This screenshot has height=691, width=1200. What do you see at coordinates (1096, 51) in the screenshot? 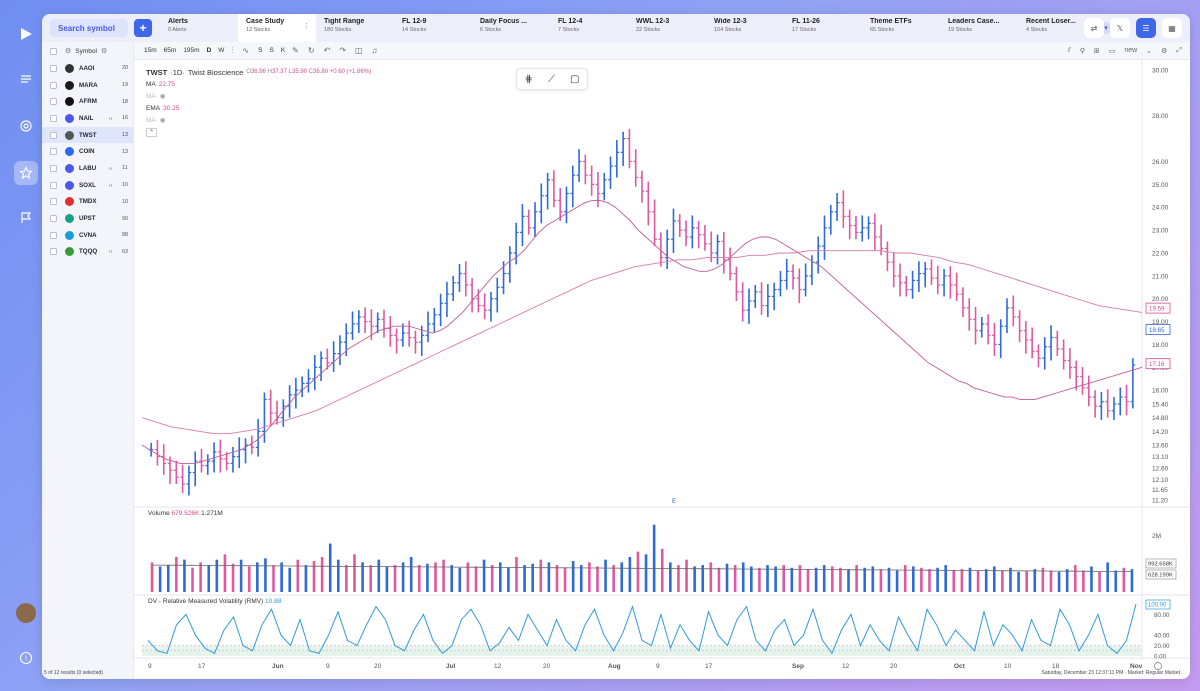
I see `layout-icon: ⊞` at bounding box center [1096, 51].